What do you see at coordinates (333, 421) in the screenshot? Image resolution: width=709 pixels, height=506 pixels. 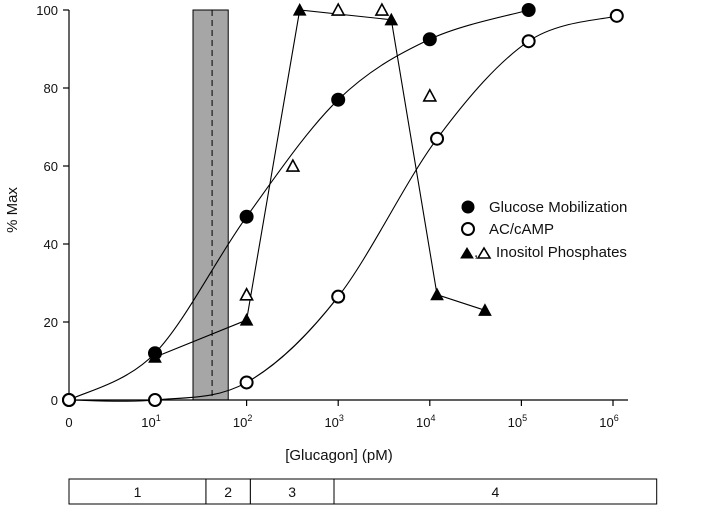 I see `x-tick-label: 10³` at bounding box center [333, 421].